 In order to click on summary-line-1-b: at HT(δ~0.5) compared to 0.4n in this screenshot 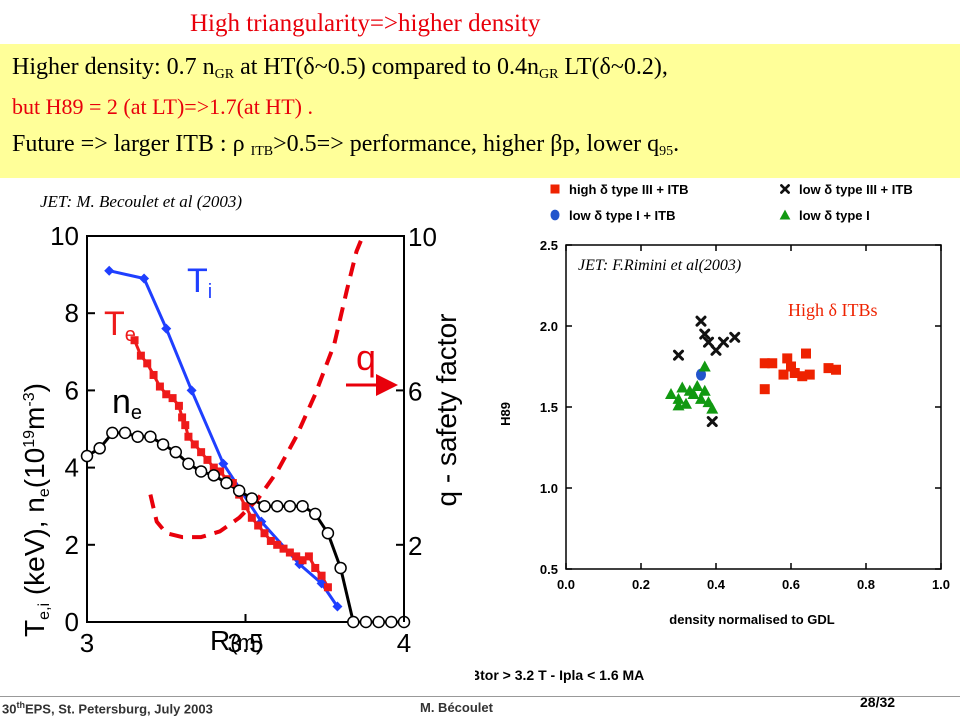, I will do `click(386, 67)`.